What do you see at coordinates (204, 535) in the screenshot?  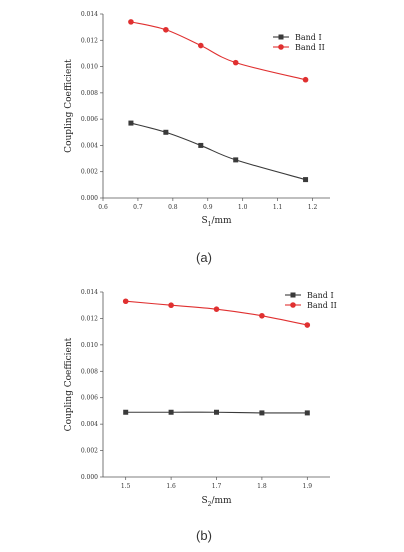 I see `figure-caption: (b)` at bounding box center [204, 535].